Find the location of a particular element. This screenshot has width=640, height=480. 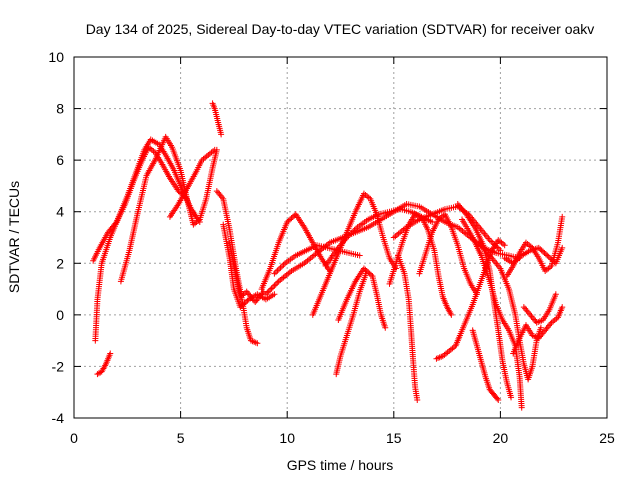

y-tick-label: -2 is located at coordinates (58, 366).